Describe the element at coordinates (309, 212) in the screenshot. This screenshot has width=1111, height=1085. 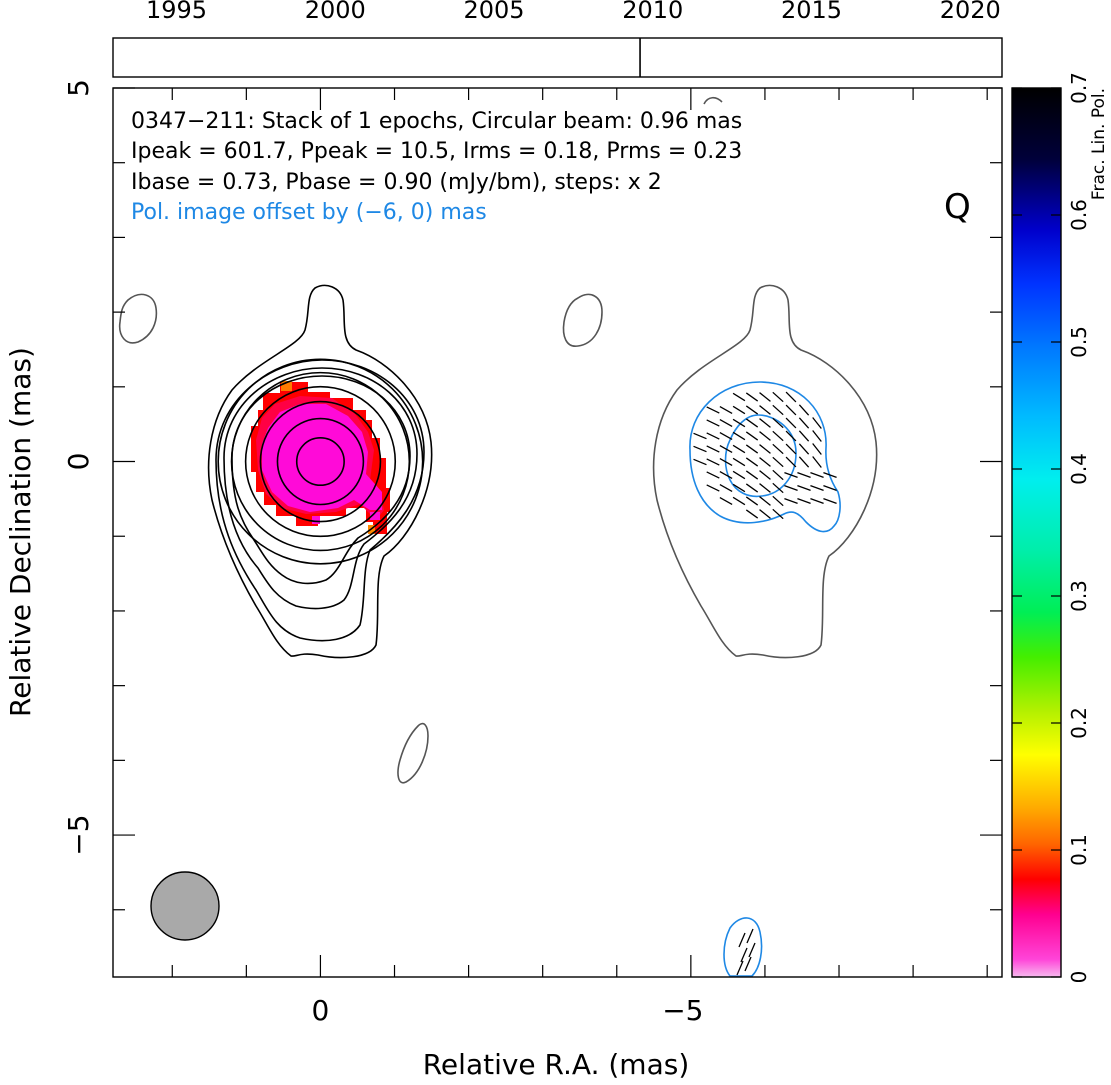
I see `pol-offset-note: Pol. image offset by (−6, 0) mas` at that location.